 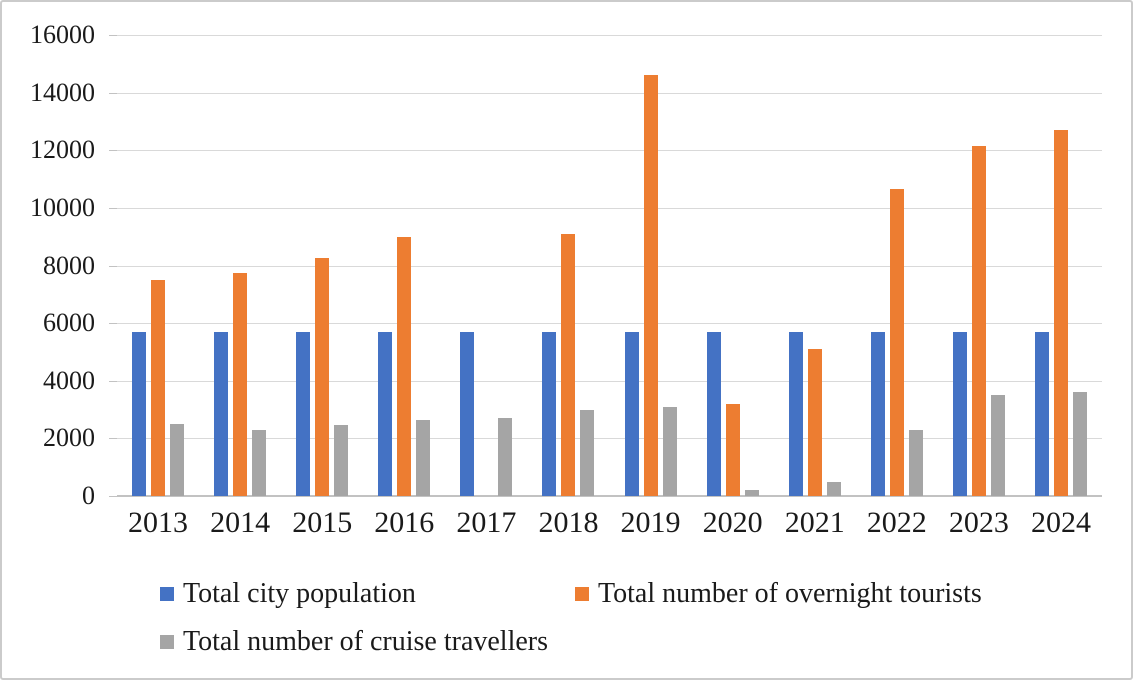 I want to click on x-tick-label-2018: 2018, so click(x=568, y=522).